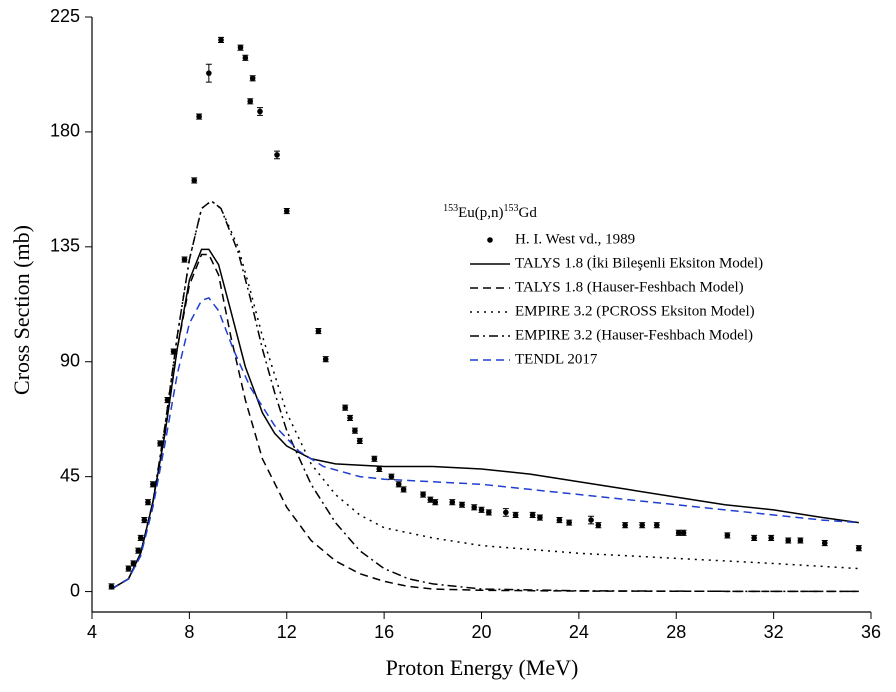  I want to click on y-axis-title: Cross Section (mb), so click(21, 310).